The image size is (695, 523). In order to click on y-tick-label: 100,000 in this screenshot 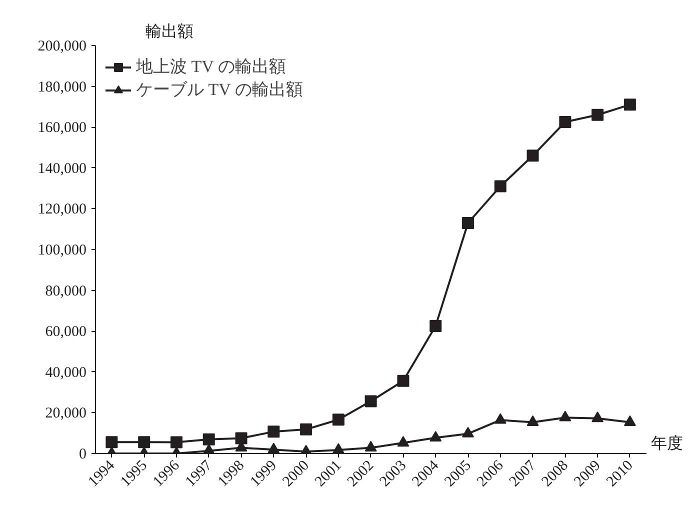, I will do `click(62, 250)`.